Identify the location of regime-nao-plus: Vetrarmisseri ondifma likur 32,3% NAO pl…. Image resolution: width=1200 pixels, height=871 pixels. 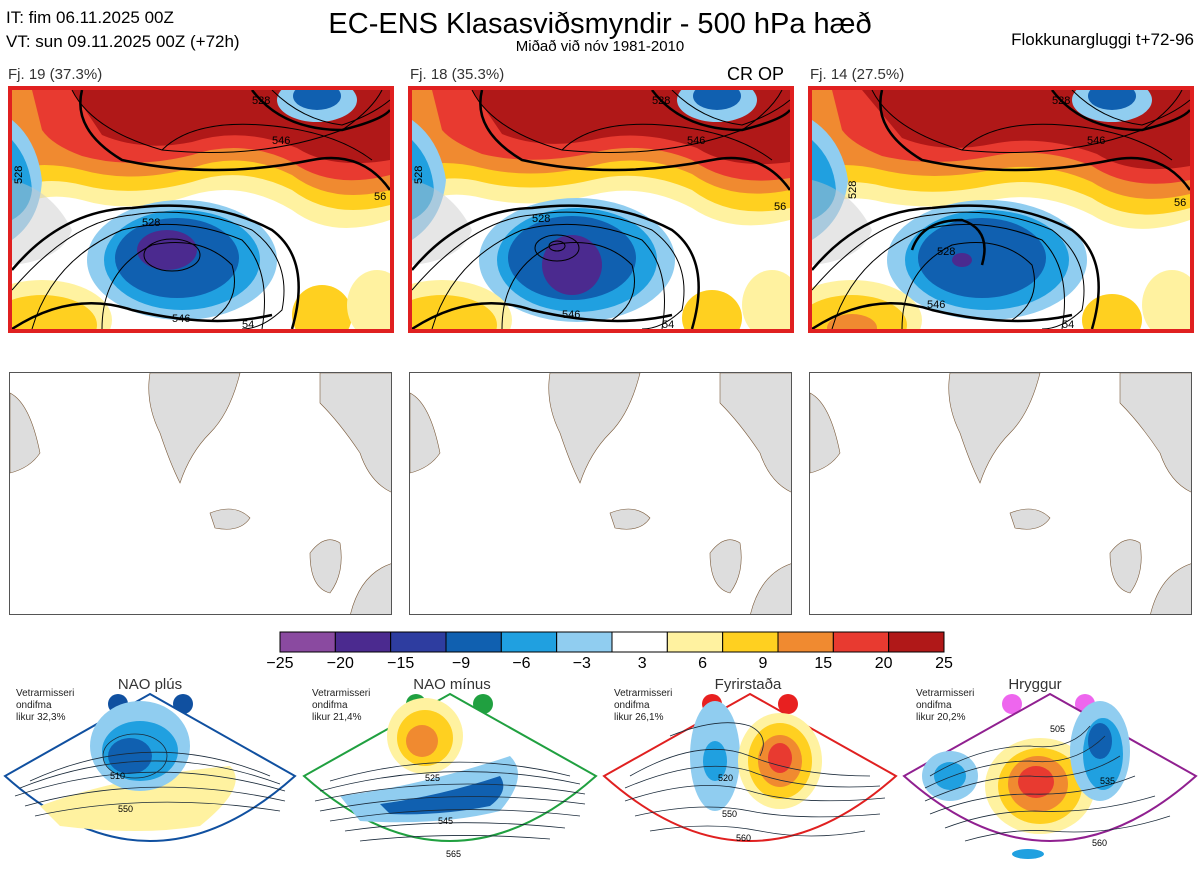
(150, 773).